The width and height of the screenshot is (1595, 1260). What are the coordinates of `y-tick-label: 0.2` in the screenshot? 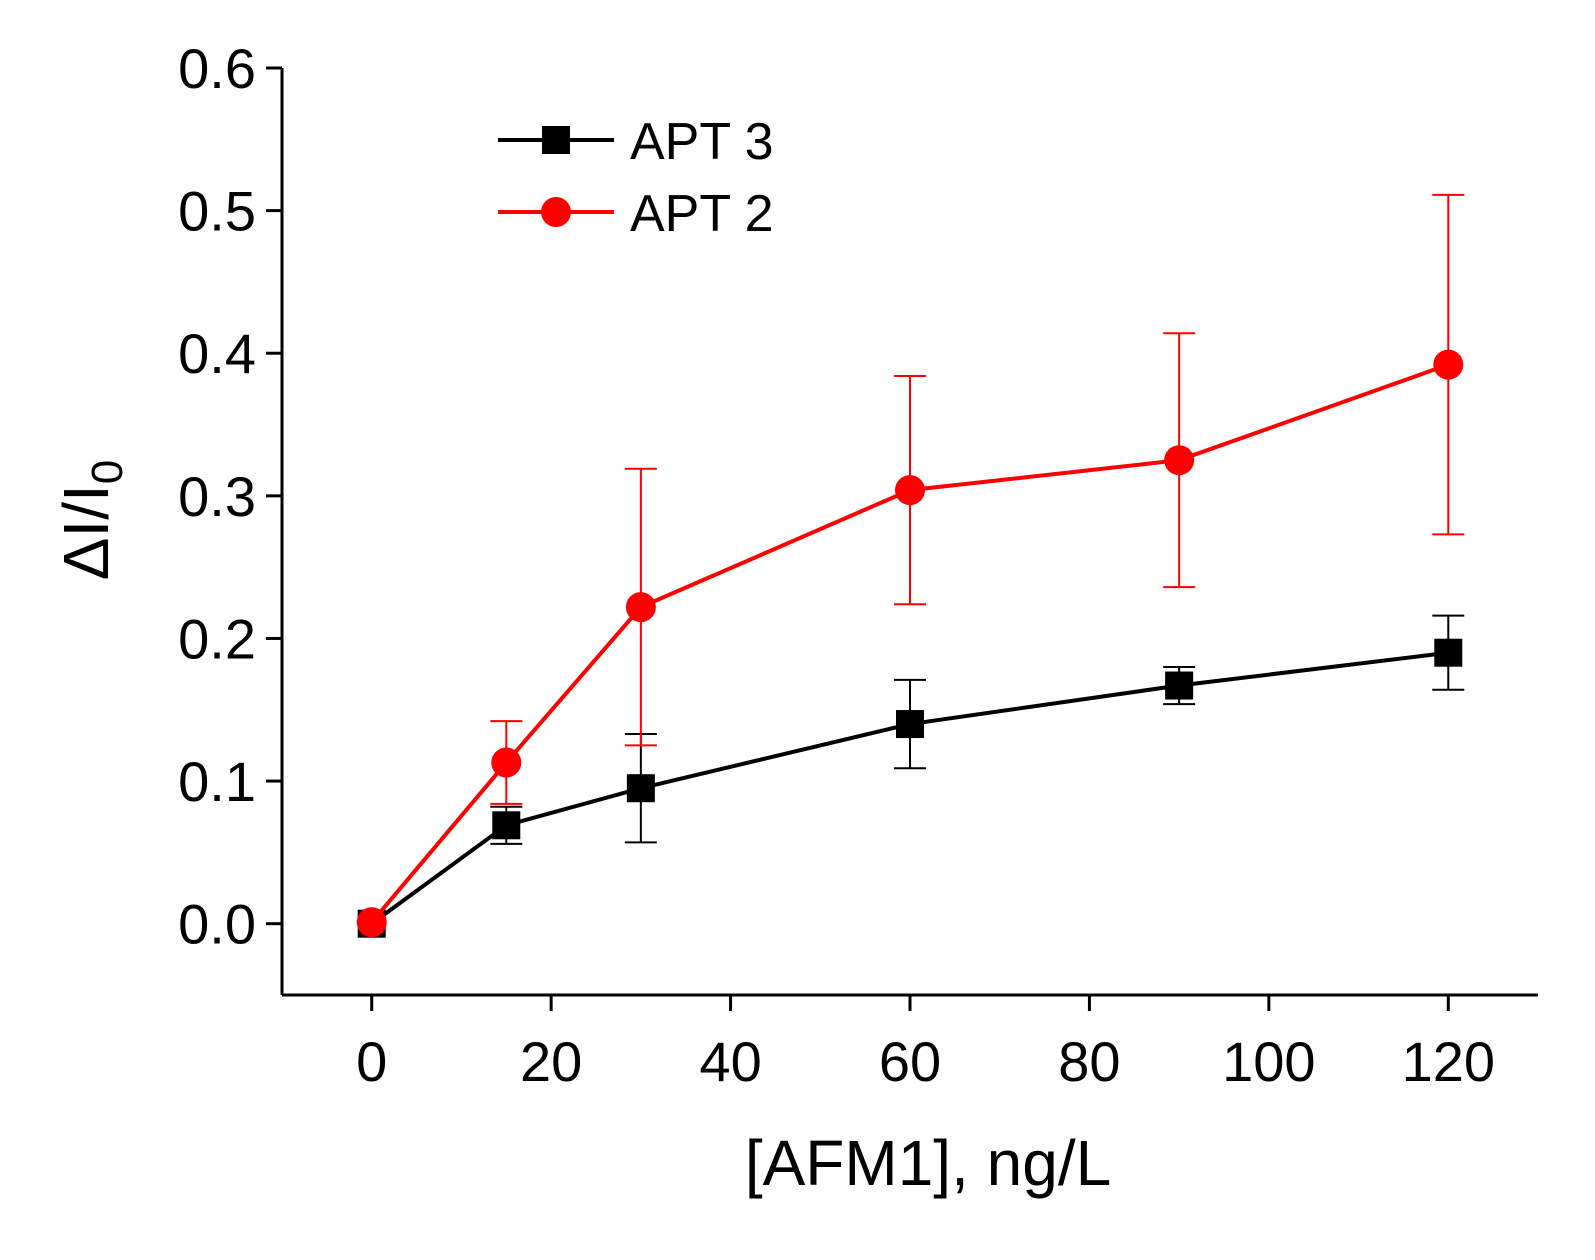 It's located at (217, 638).